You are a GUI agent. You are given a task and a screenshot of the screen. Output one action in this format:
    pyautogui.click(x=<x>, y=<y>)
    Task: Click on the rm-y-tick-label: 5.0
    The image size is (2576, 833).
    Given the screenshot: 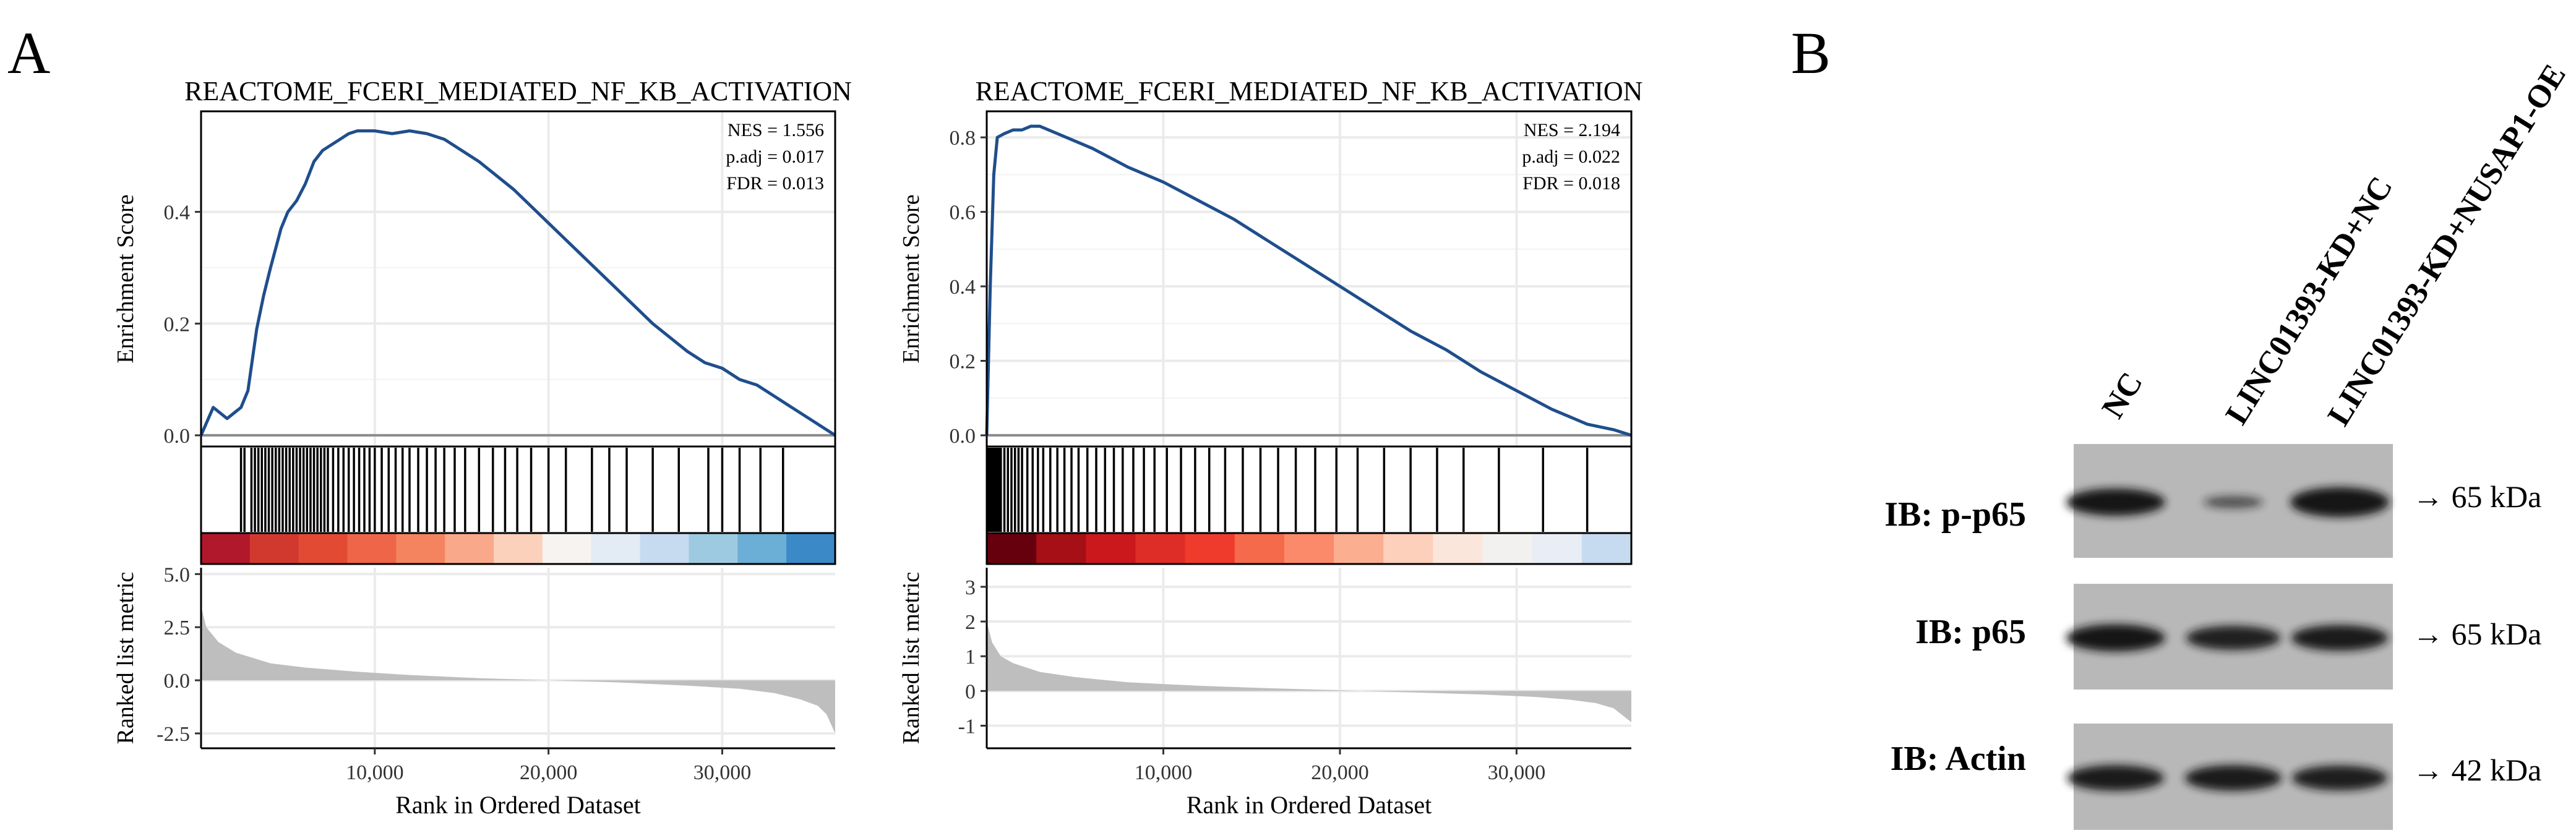 What is the action you would take?
    pyautogui.click(x=177, y=574)
    